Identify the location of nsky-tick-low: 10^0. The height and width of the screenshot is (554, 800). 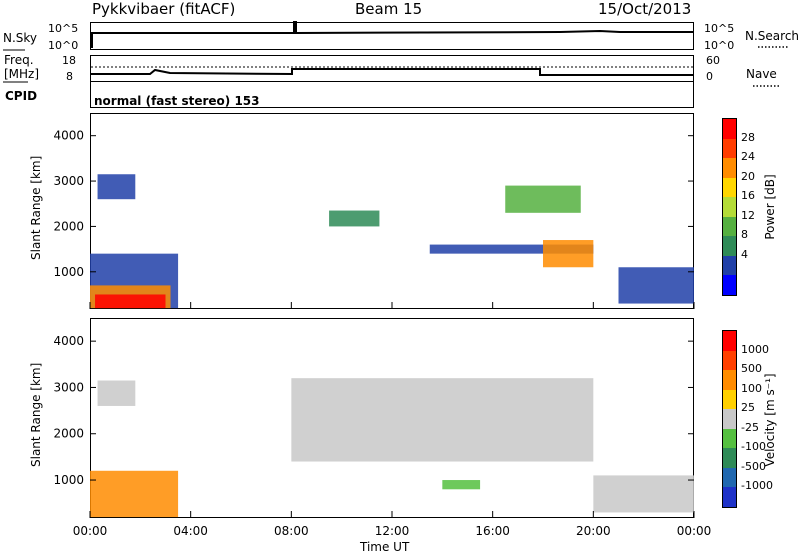
(63, 45).